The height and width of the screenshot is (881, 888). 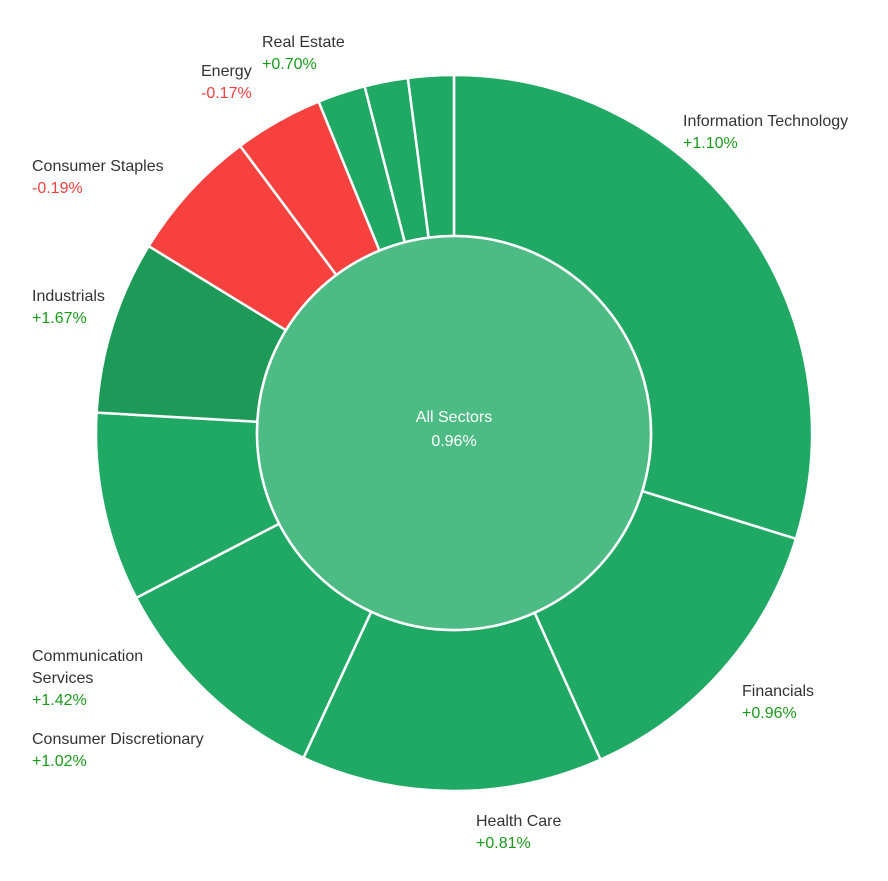 I want to click on label-name: Energy, so click(x=226, y=71).